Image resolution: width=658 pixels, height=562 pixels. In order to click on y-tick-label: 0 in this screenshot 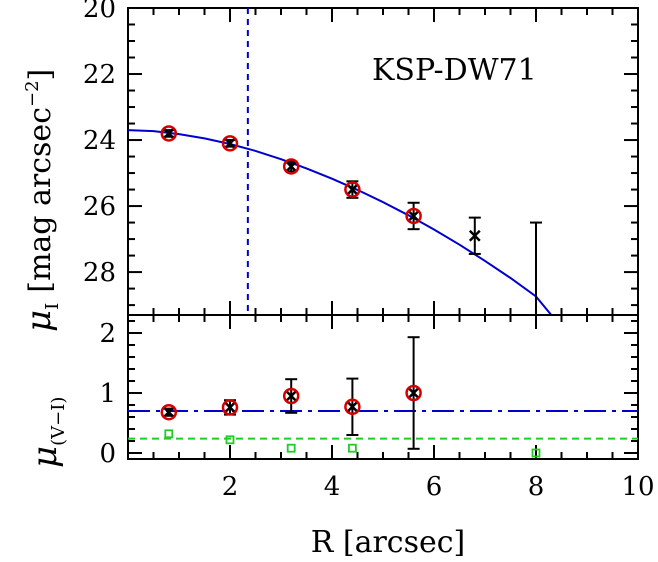, I will do `click(107, 454)`.